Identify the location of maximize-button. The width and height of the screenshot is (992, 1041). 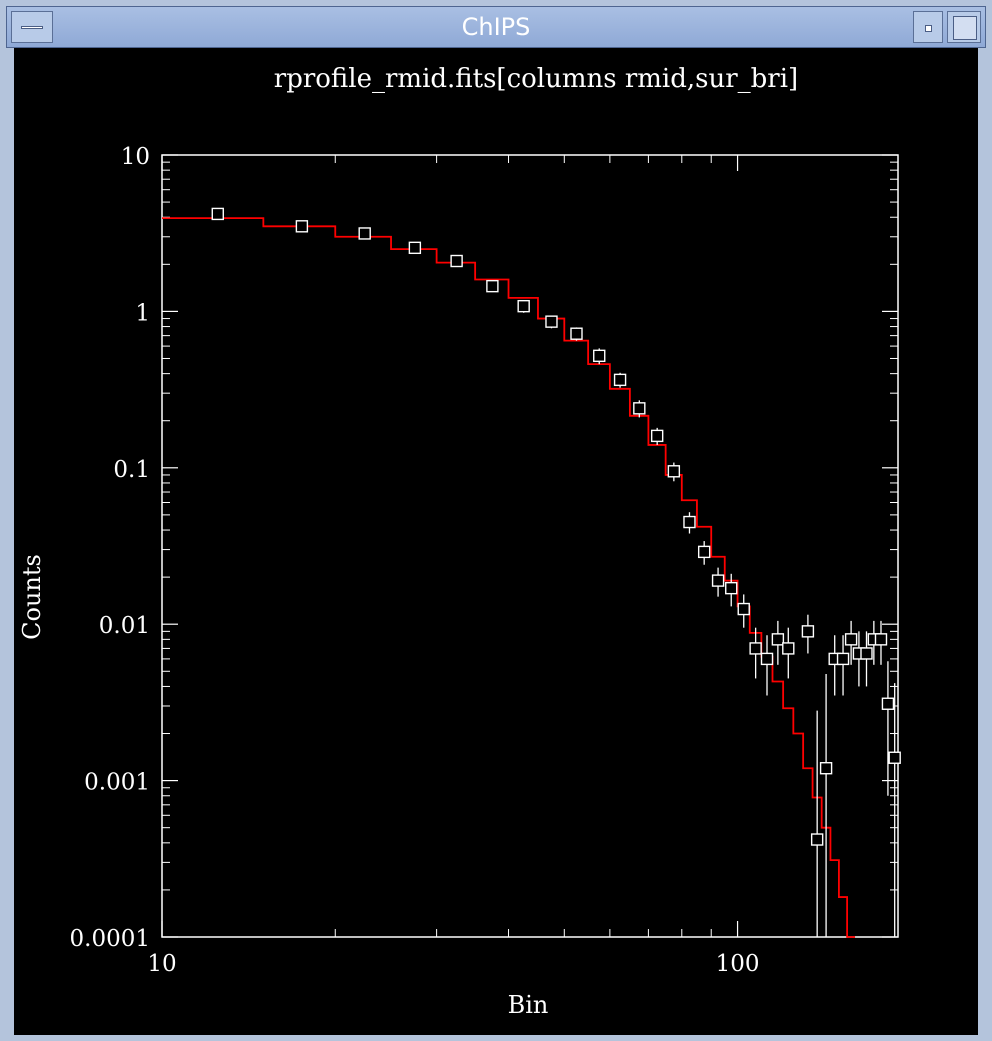
(964, 27).